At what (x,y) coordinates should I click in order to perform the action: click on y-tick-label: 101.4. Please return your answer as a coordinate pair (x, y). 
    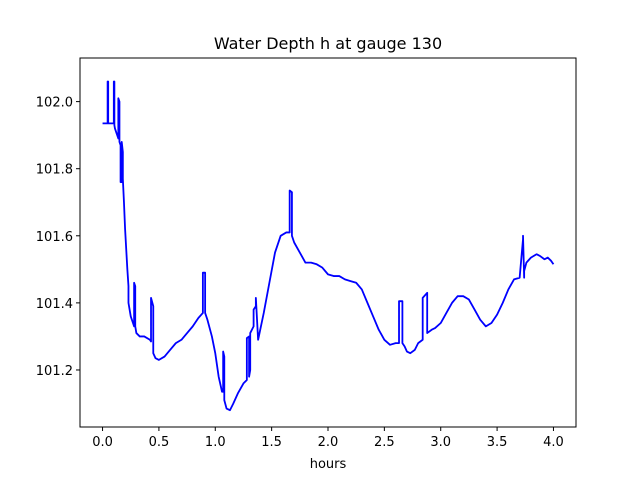
    Looking at the image, I should click on (54, 304).